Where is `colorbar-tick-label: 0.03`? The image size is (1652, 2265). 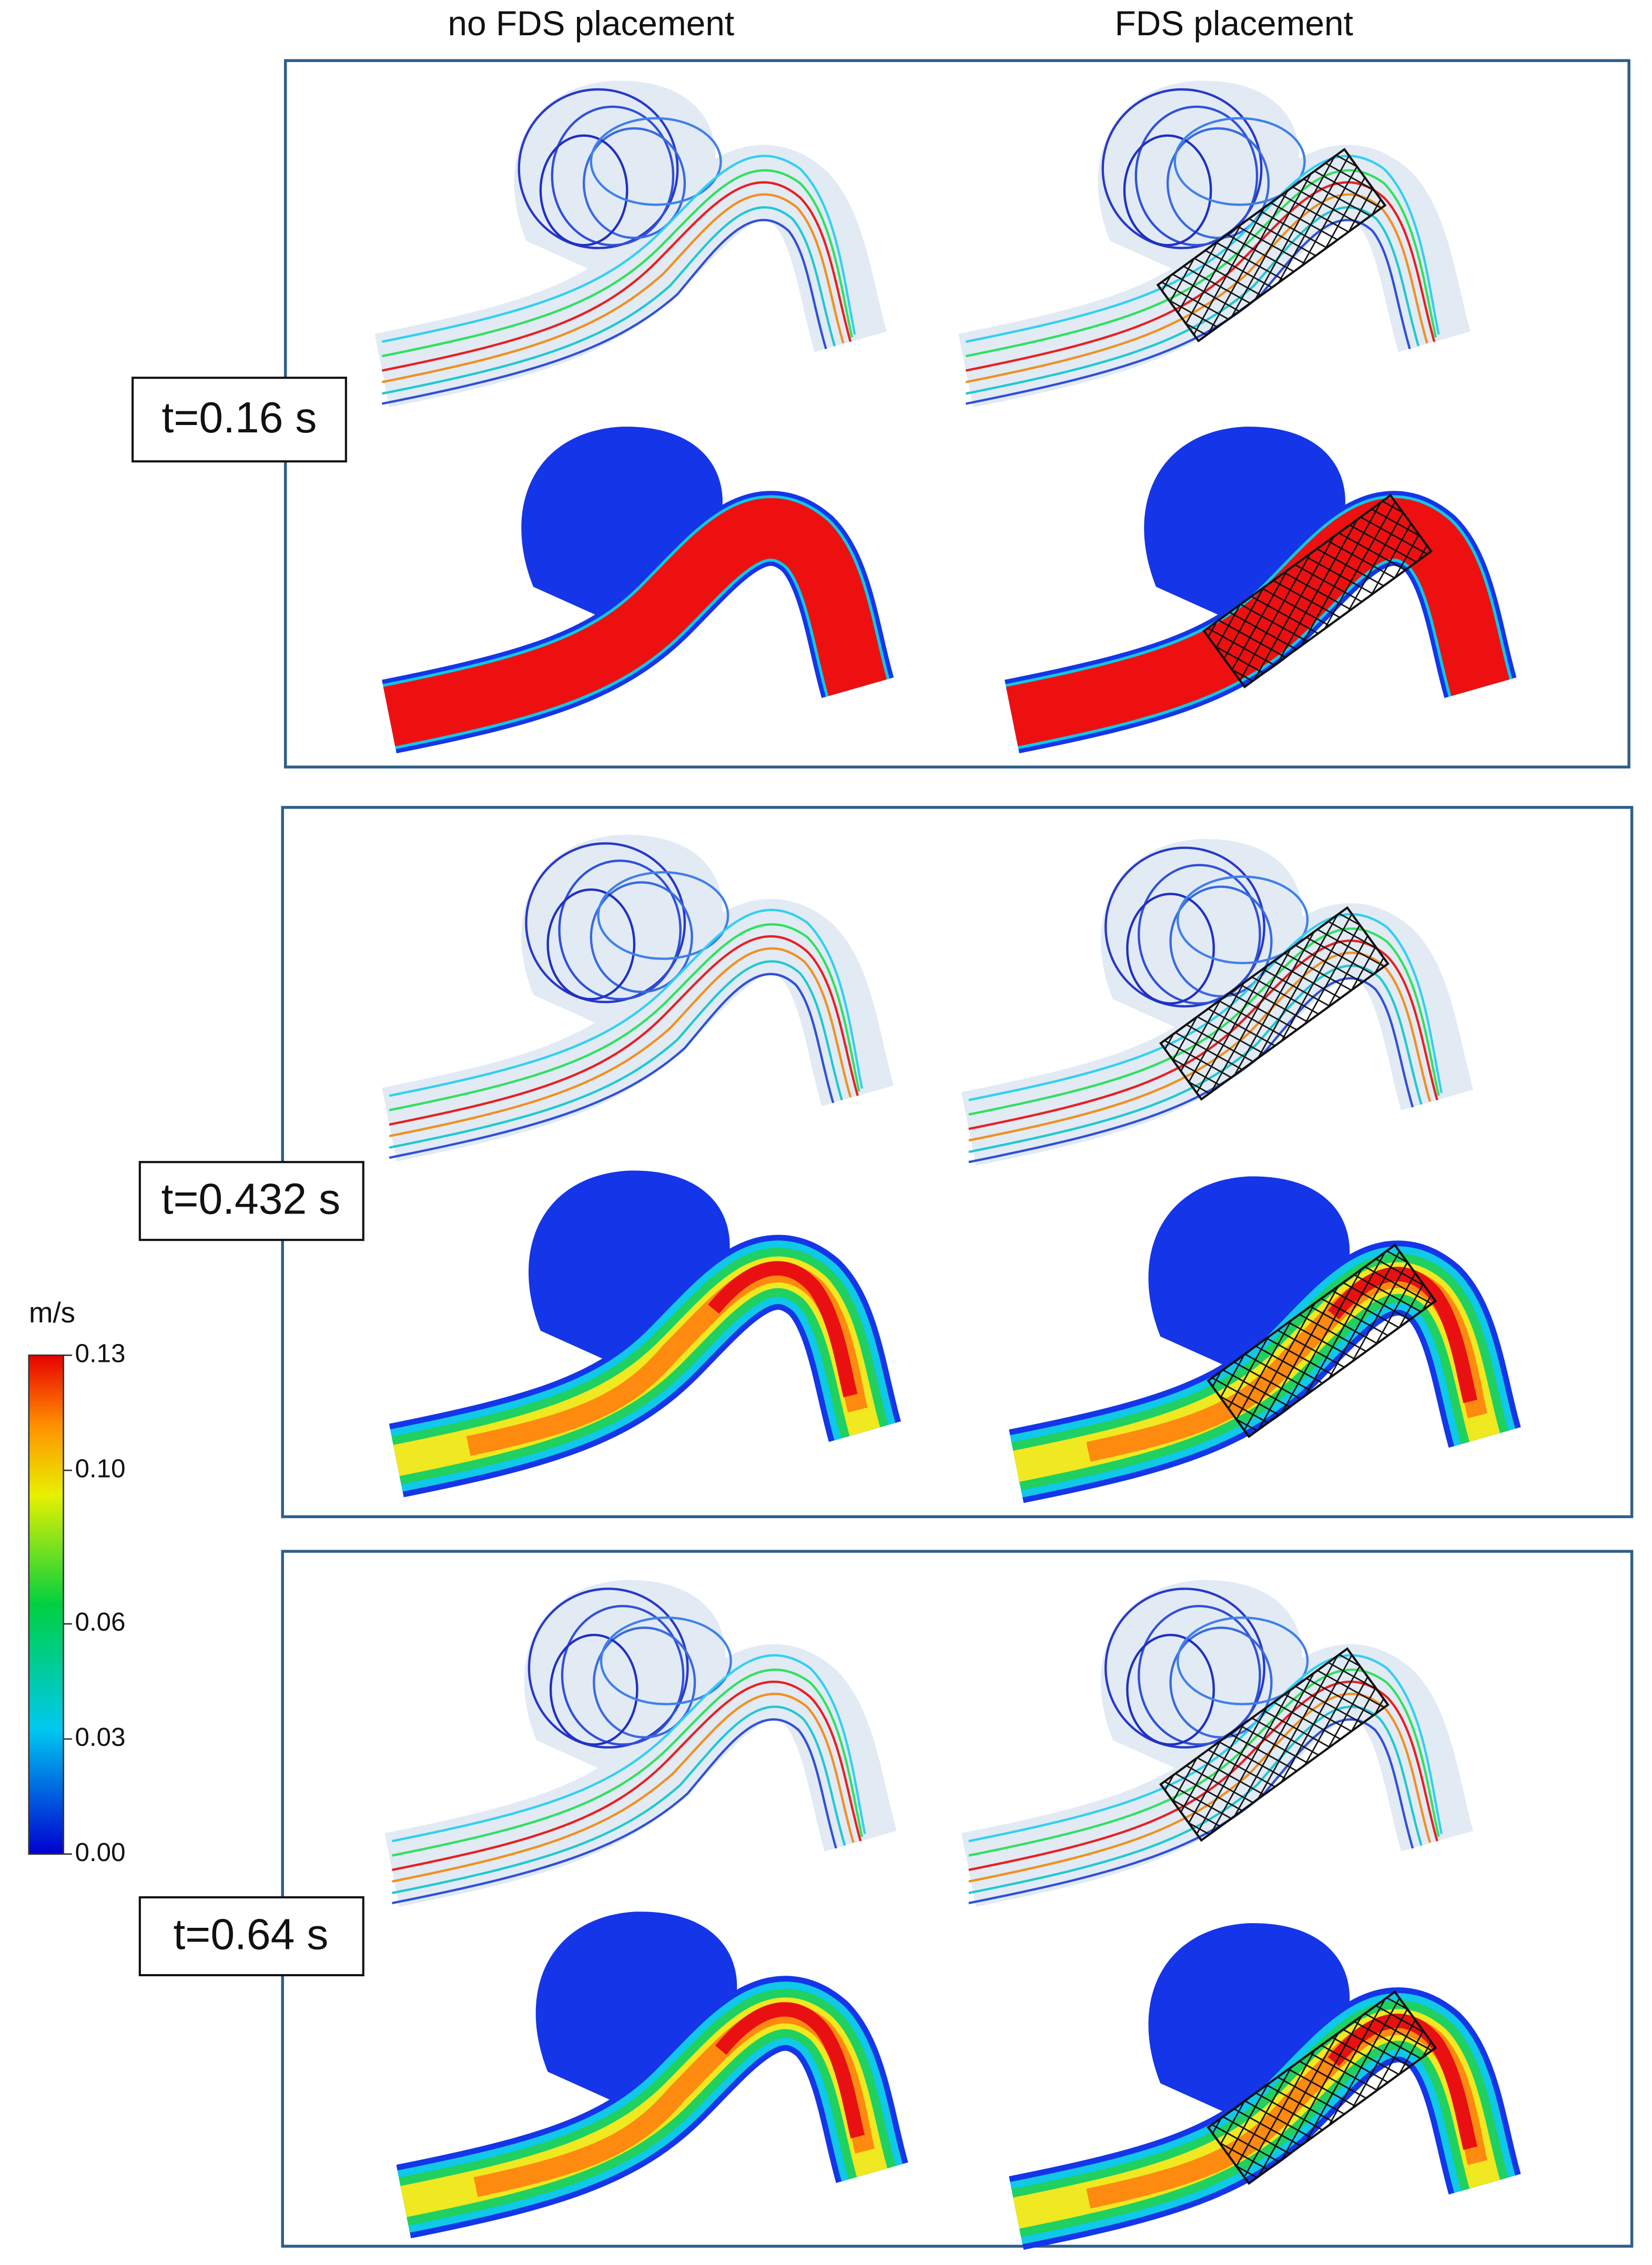
colorbar-tick-label: 0.03 is located at coordinates (100, 1738).